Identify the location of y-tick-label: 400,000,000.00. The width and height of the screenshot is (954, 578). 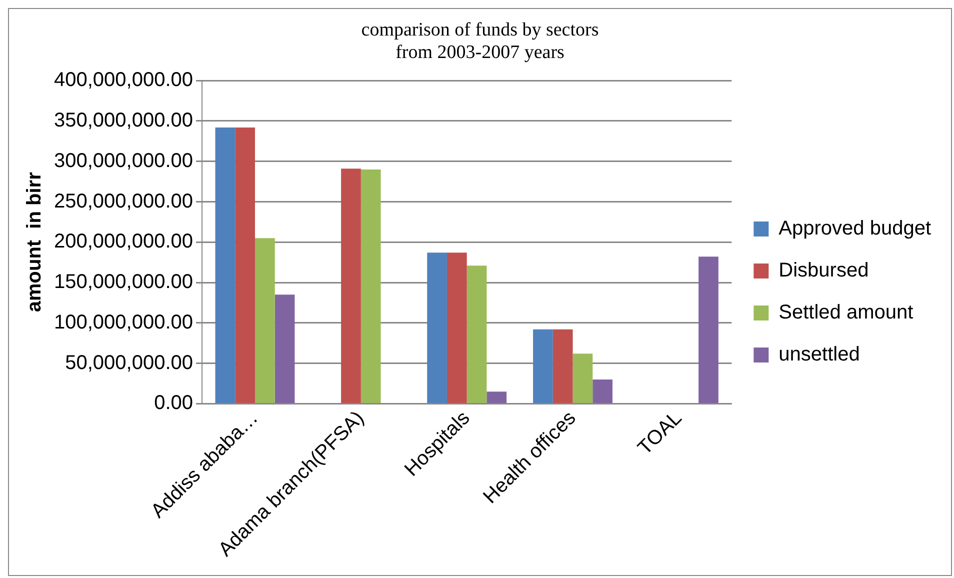
(124, 80).